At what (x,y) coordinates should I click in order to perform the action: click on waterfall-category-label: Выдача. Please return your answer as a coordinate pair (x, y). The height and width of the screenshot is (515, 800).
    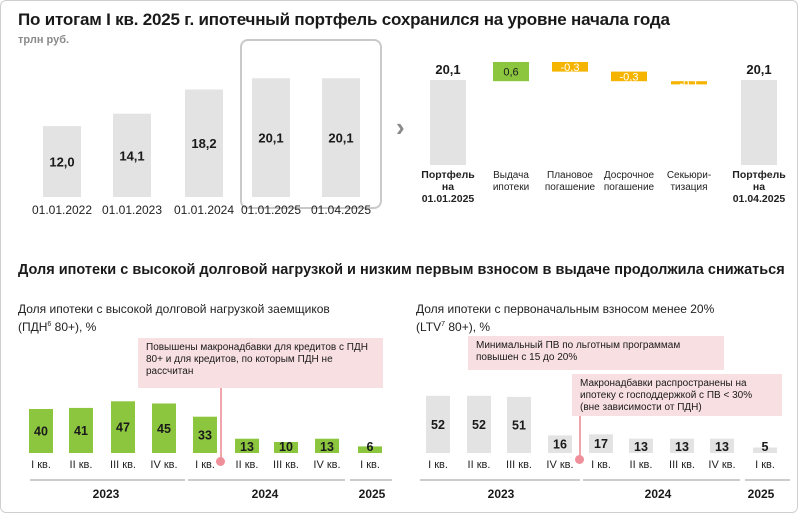
    Looking at the image, I should click on (511, 175).